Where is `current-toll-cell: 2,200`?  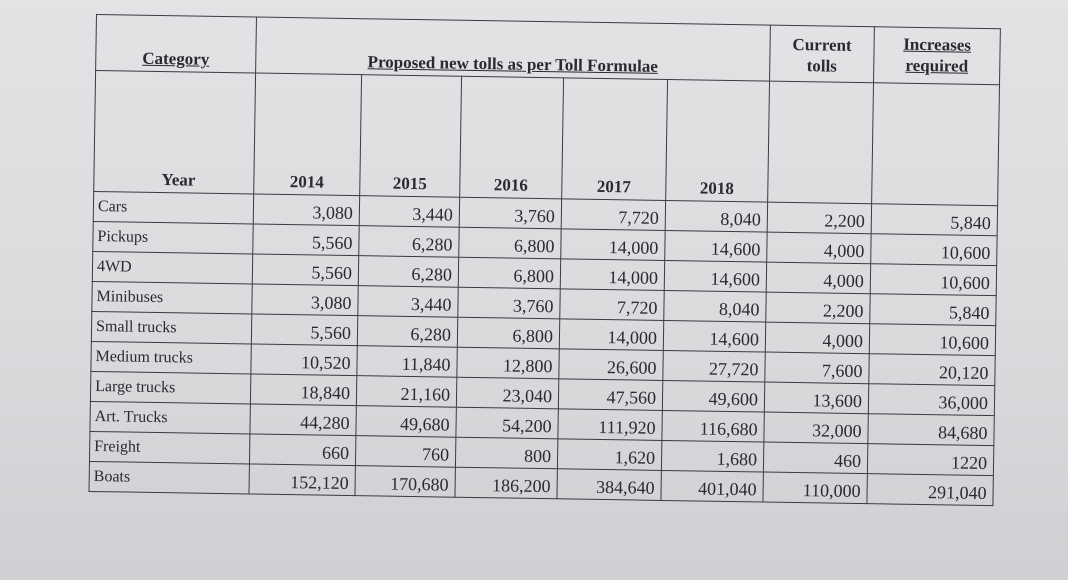
current-toll-cell: 2,200 is located at coordinates (819, 218).